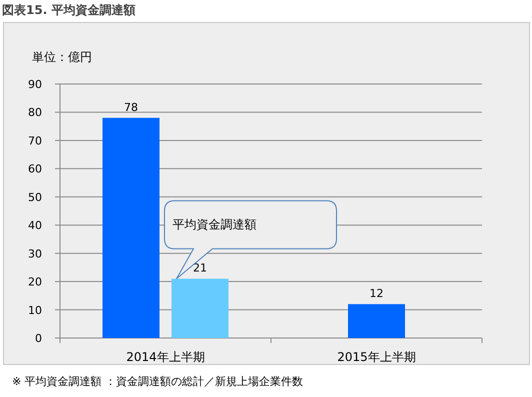 This screenshot has height=397, width=532. I want to click on y-tick-label: 30, so click(35, 253).